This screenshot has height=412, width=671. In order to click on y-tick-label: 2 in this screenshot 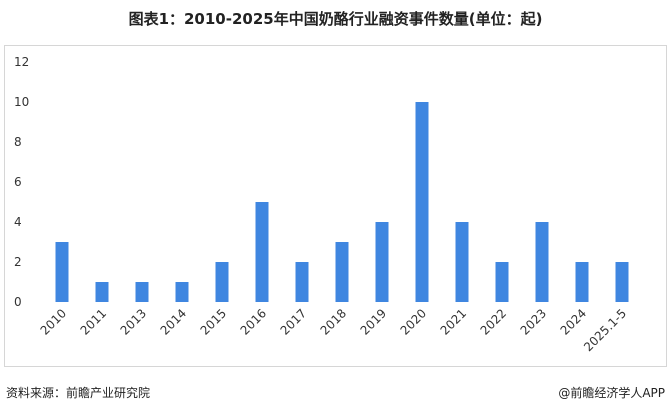, I will do `click(18, 262)`.